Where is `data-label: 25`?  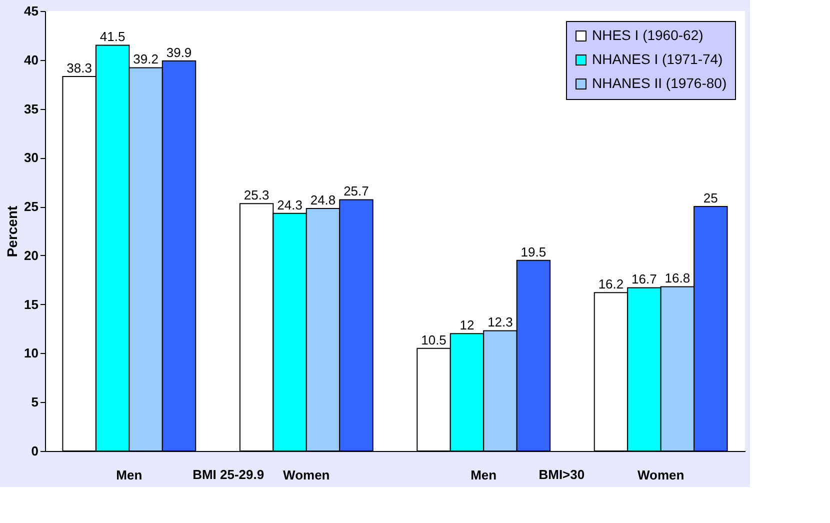 data-label: 25 is located at coordinates (710, 198).